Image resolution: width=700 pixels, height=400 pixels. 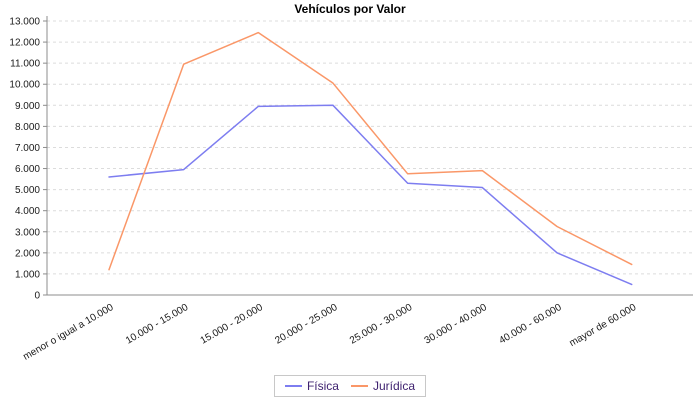 What do you see at coordinates (24, 22) in the screenshot?
I see `y-tick-label: 13.000` at bounding box center [24, 22].